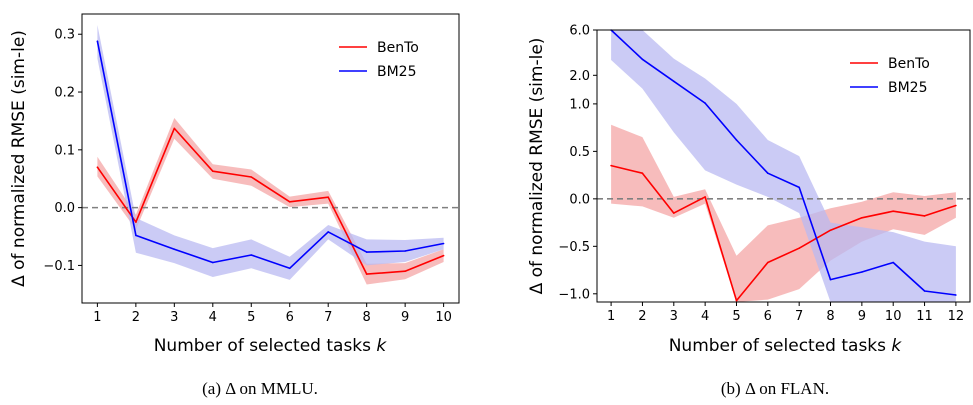  Describe the element at coordinates (64, 35) in the screenshot. I see `y-tick-label: 0.3` at that location.